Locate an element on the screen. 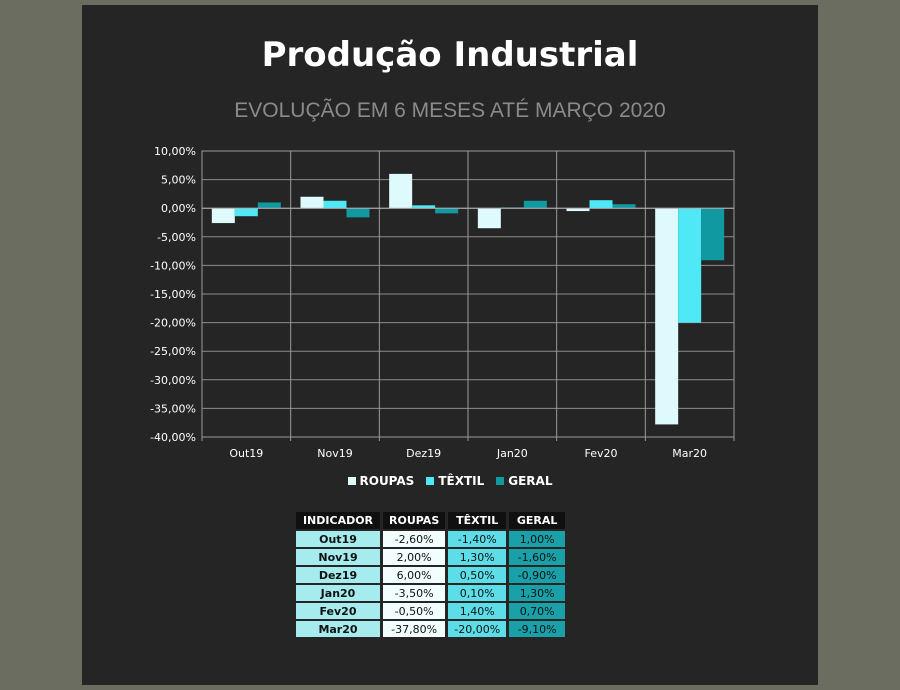  table-cell: -0,90% is located at coordinates (537, 575).